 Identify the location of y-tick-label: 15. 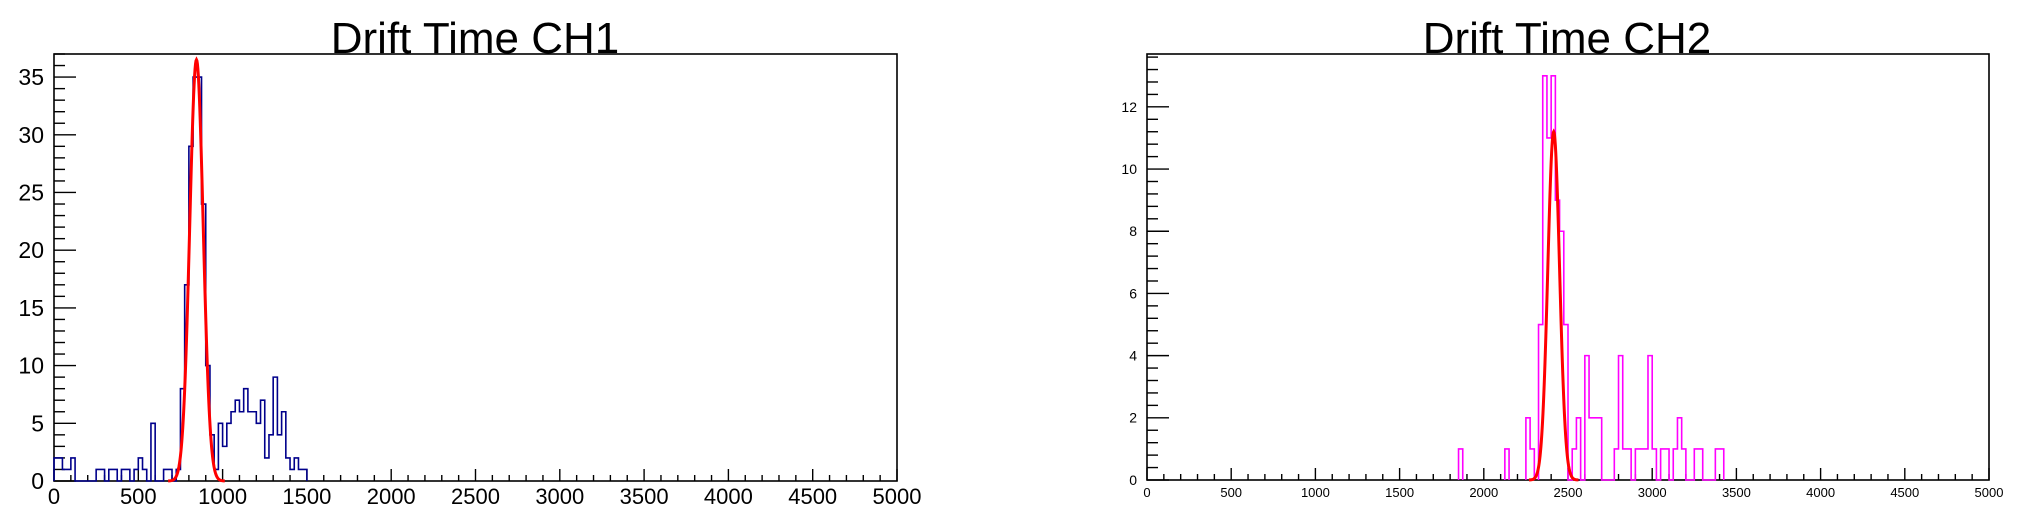
(31, 308).